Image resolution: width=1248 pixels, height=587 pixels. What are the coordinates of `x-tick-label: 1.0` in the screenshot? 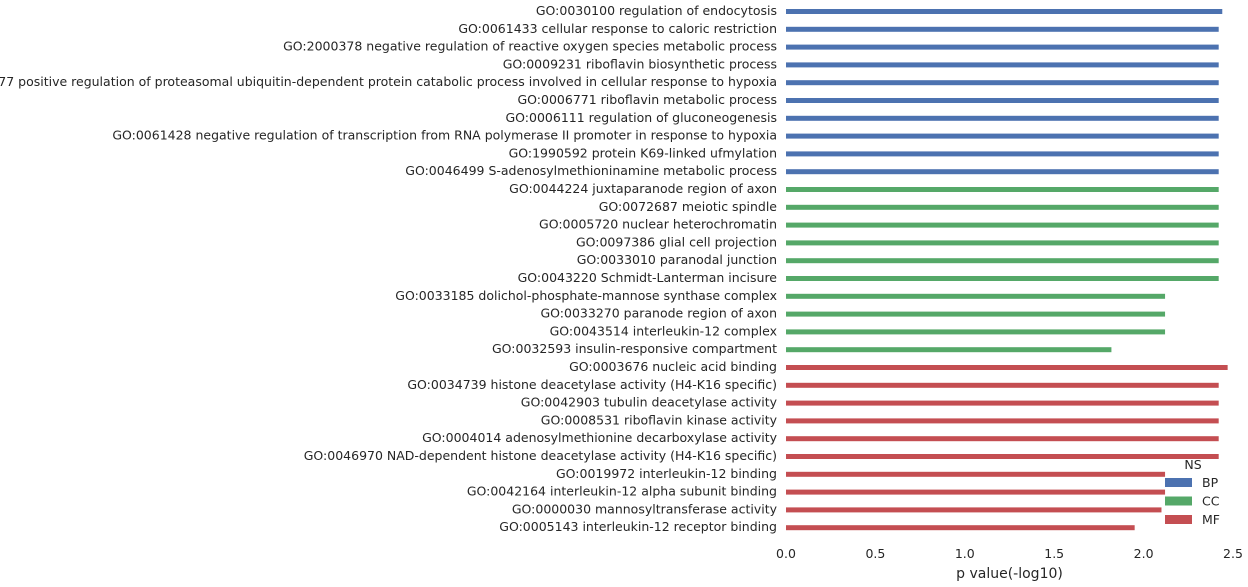 It's located at (965, 553).